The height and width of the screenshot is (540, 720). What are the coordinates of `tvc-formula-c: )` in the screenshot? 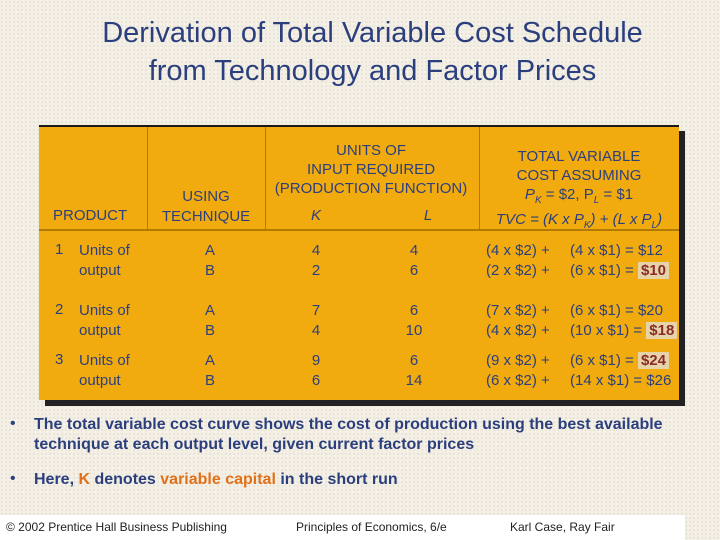 It's located at (660, 219).